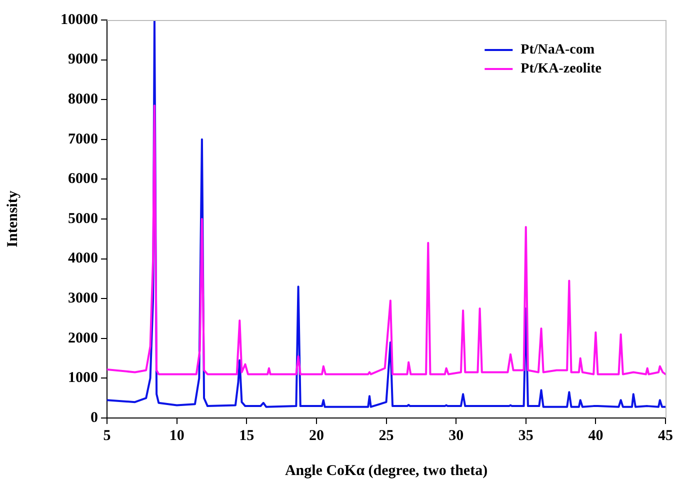 This screenshot has width=676, height=484. Describe the element at coordinates (557, 50) in the screenshot. I see `legend-label: Pt/NaA-com` at that location.